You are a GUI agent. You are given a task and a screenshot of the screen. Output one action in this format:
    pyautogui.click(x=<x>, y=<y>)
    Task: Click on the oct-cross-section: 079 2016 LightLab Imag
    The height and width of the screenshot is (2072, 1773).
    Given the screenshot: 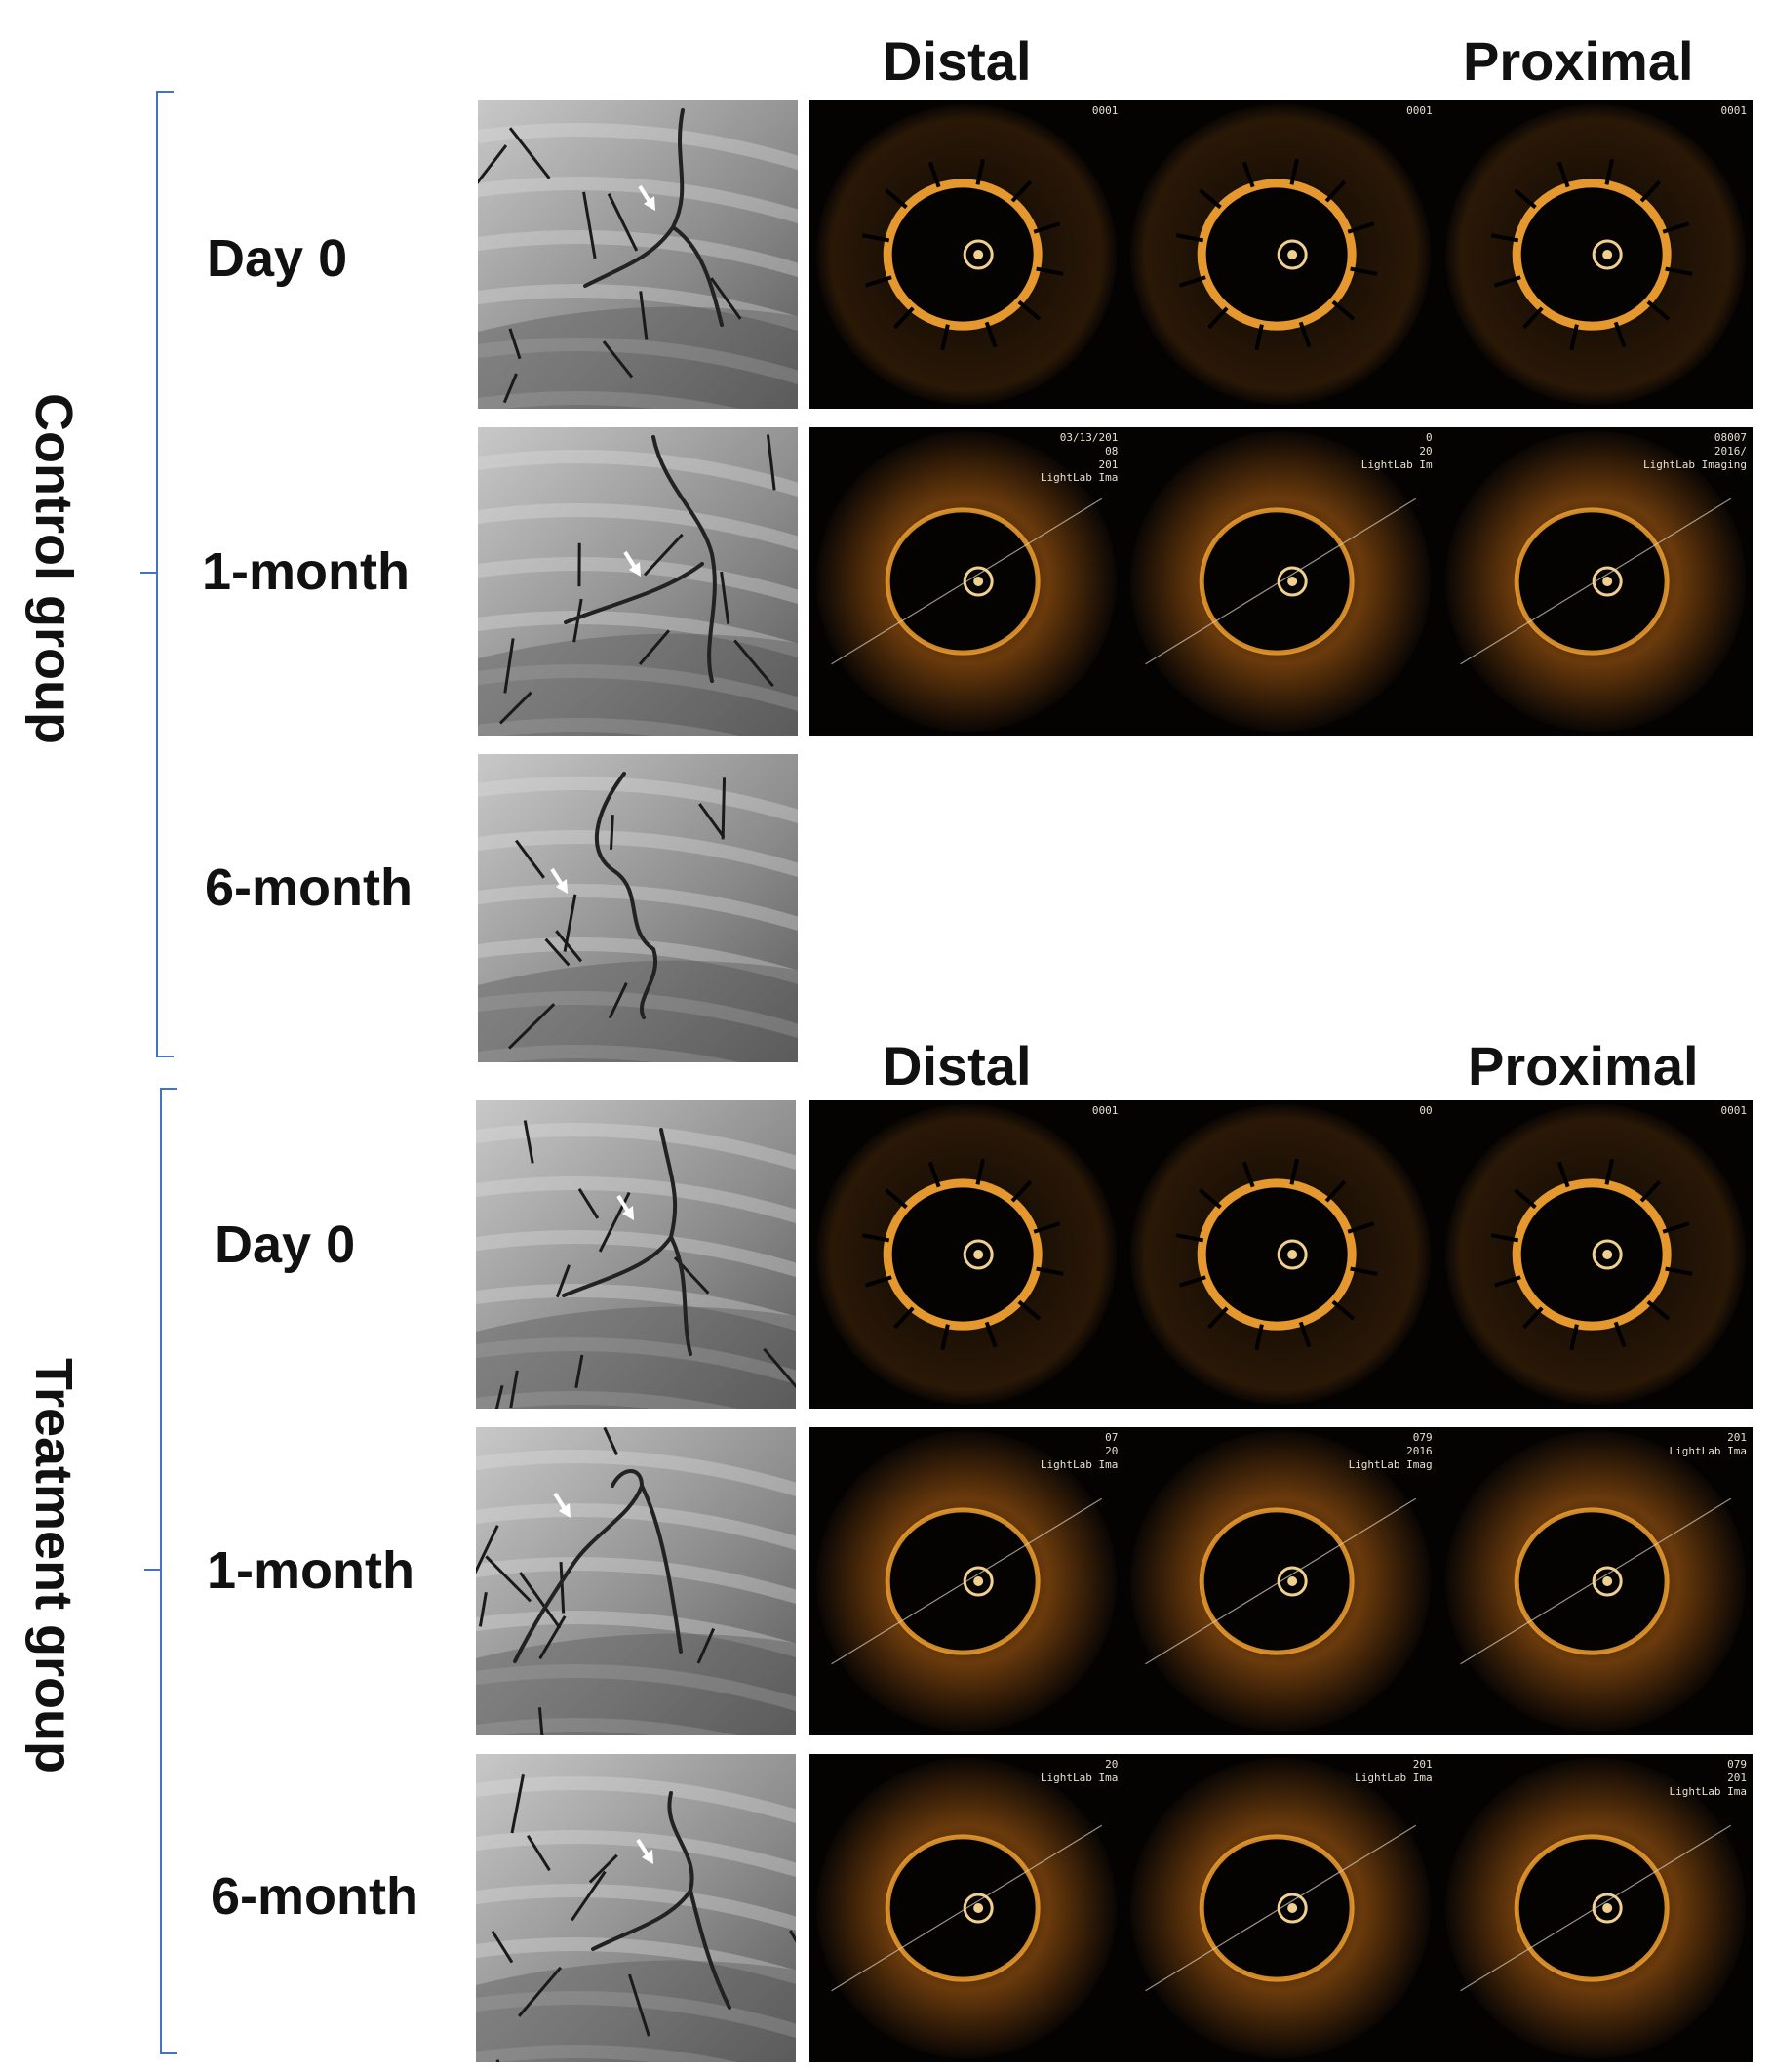 What is the action you would take?
    pyautogui.click(x=1280, y=1581)
    